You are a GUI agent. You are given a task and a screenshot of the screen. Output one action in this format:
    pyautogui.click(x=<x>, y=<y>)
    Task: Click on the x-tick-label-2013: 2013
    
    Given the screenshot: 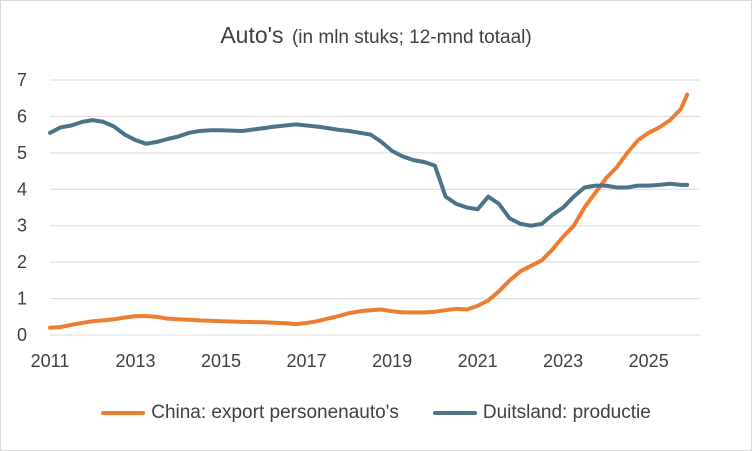 What is the action you would take?
    pyautogui.click(x=136, y=361)
    